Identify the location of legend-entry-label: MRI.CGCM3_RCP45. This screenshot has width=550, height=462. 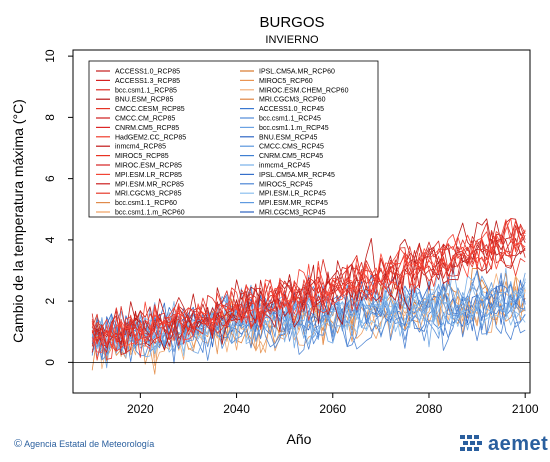
(292, 213).